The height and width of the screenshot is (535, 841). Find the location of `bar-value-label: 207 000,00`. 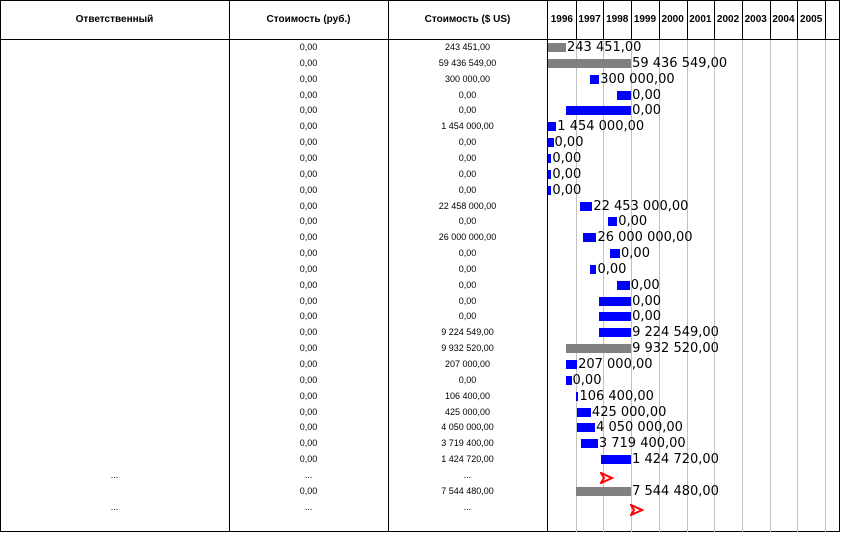

bar-value-label: 207 000,00 is located at coordinates (615, 364).